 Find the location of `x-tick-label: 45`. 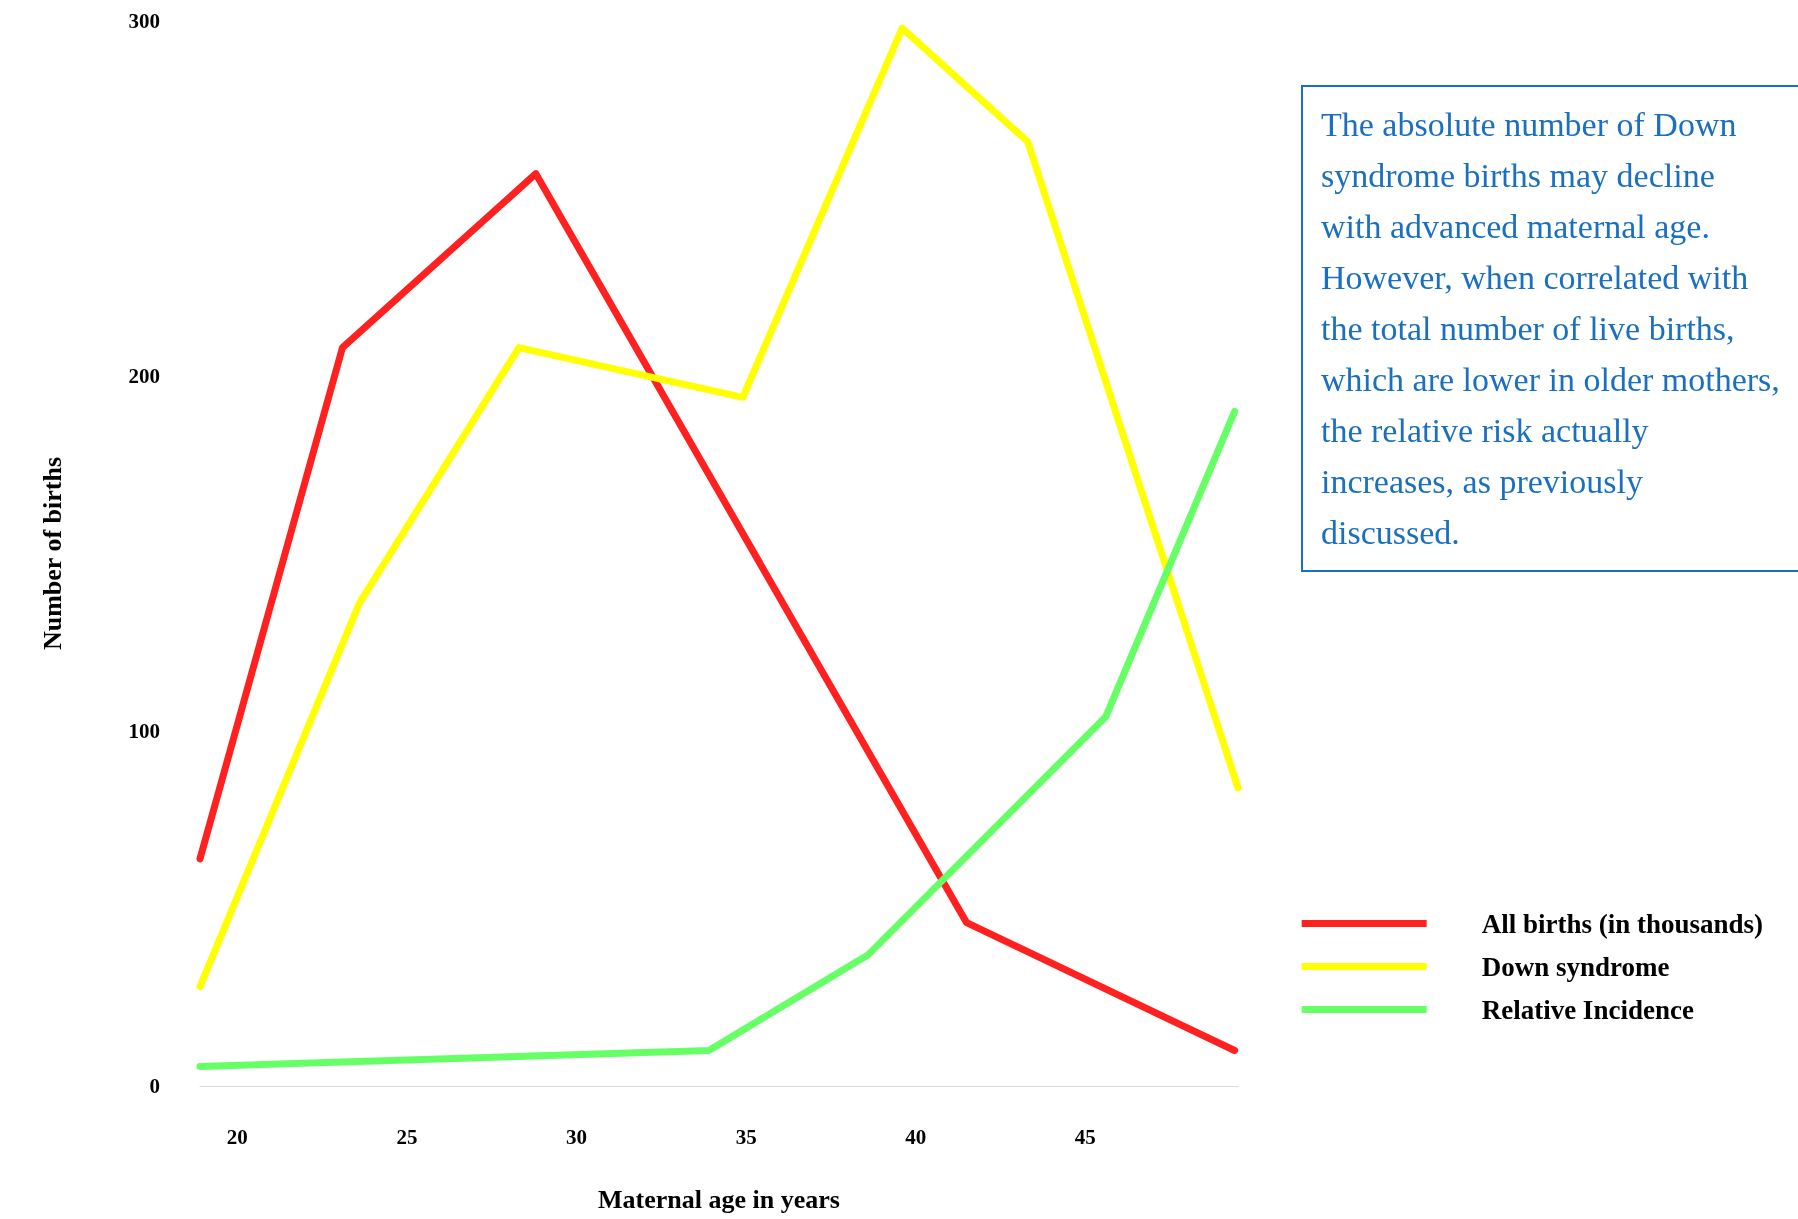

x-tick-label: 45 is located at coordinates (1085, 1136).